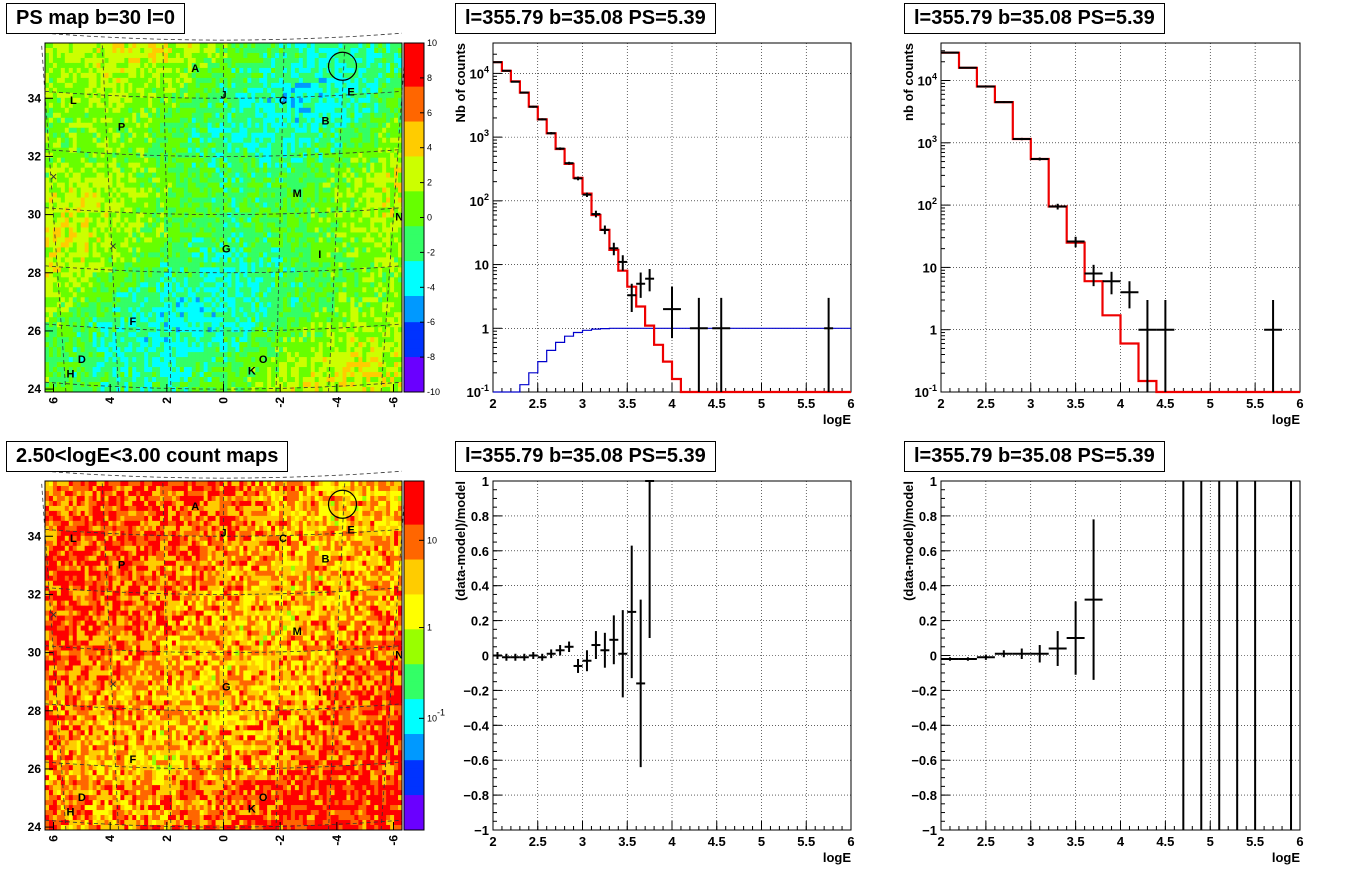 Image resolution: width=1348 pixels, height=875 pixels. What do you see at coordinates (627, 841) in the screenshot?
I see `residual_left-x-tick-label: 3.5` at bounding box center [627, 841].